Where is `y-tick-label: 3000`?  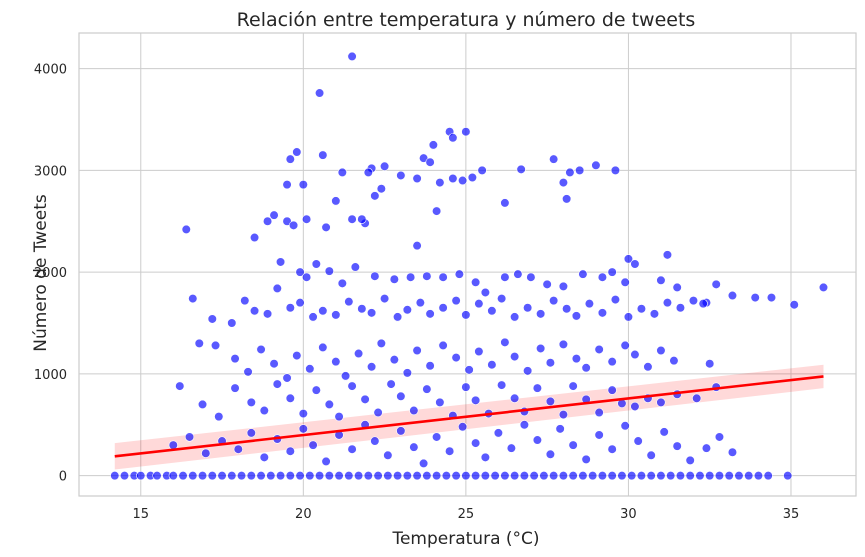 y-tick-label: 3000 is located at coordinates (50, 171).